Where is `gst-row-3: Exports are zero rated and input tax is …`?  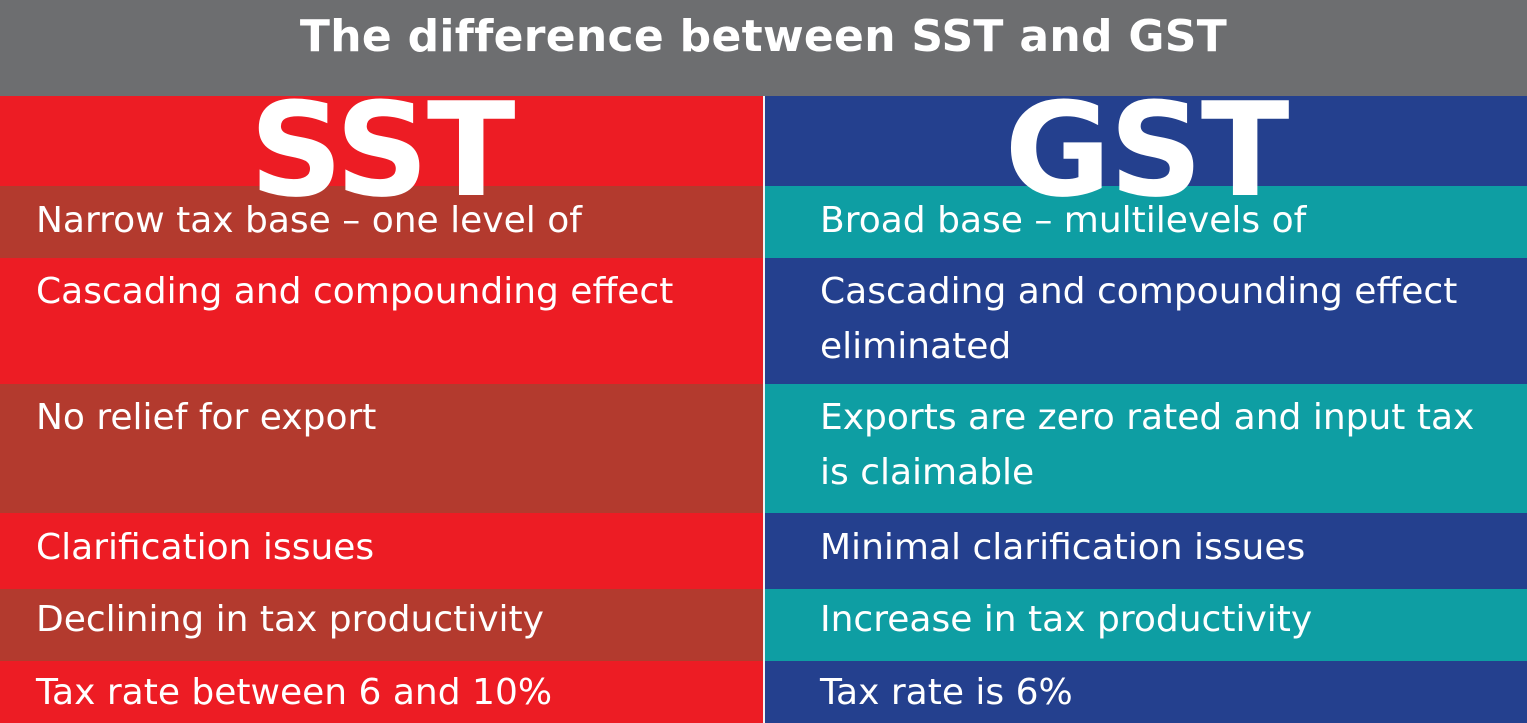
gst-row-3: Exports are zero rated and input tax is … is located at coordinates (1146, 448).